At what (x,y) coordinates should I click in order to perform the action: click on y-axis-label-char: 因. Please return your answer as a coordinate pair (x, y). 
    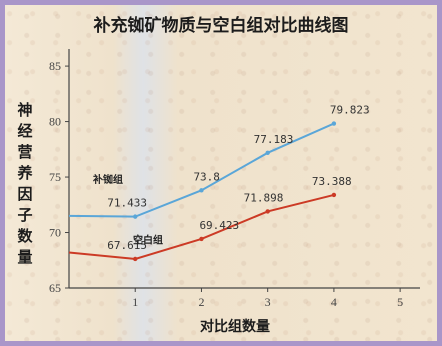
    Looking at the image, I should click on (24, 194).